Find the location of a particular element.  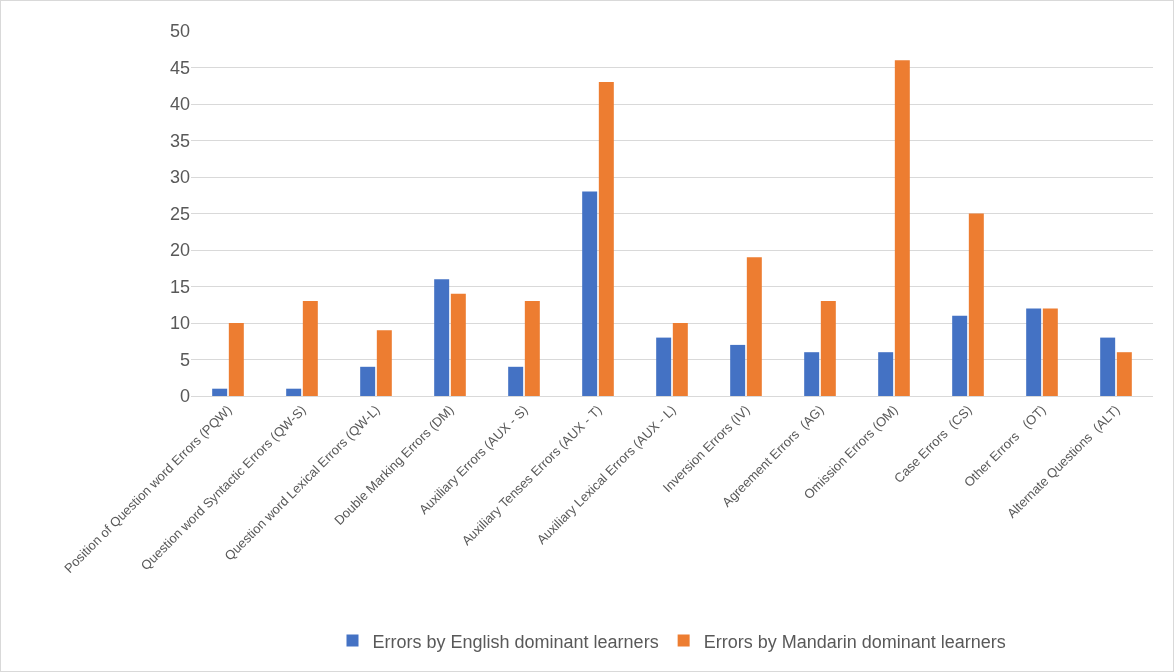

y-tick-label: 50 is located at coordinates (179, 31).